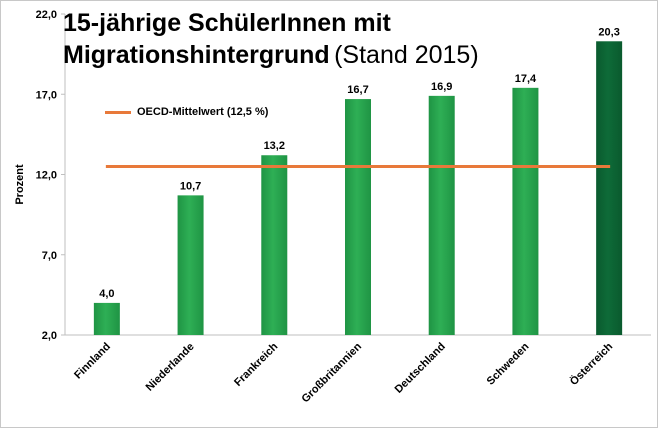 The image size is (658, 428). Describe the element at coordinates (420, 368) in the screenshot. I see `x-tick-label: Deutschland` at that location.